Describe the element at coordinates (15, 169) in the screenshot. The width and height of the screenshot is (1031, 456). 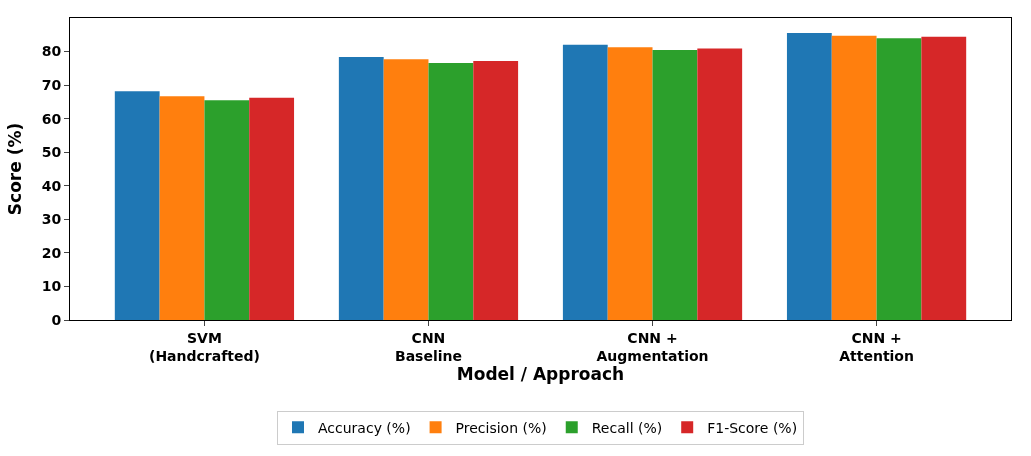
I see `y-axis-title: Score (%)` at that location.